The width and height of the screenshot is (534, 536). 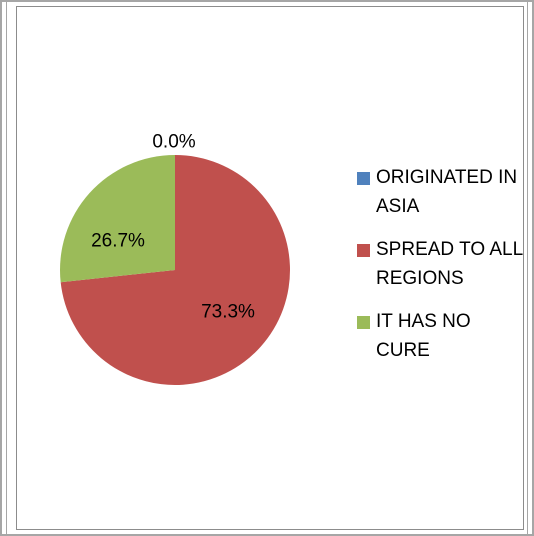 I want to click on legend-item-spread-to-all-regions: SPREAD TO ALL REGIONS, so click(x=442, y=264).